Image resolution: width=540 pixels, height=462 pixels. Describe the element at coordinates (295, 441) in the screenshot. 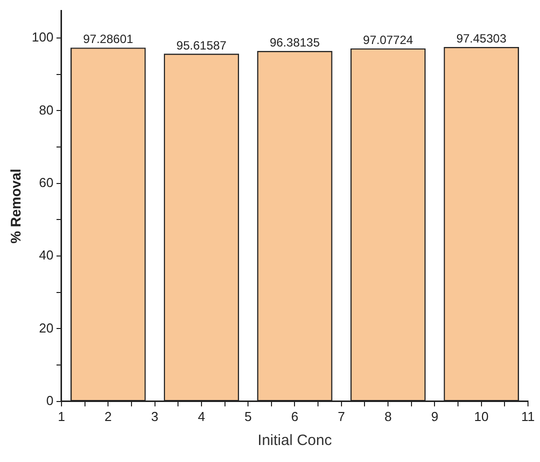

I see `x-axis-title: Initial Conc` at that location.